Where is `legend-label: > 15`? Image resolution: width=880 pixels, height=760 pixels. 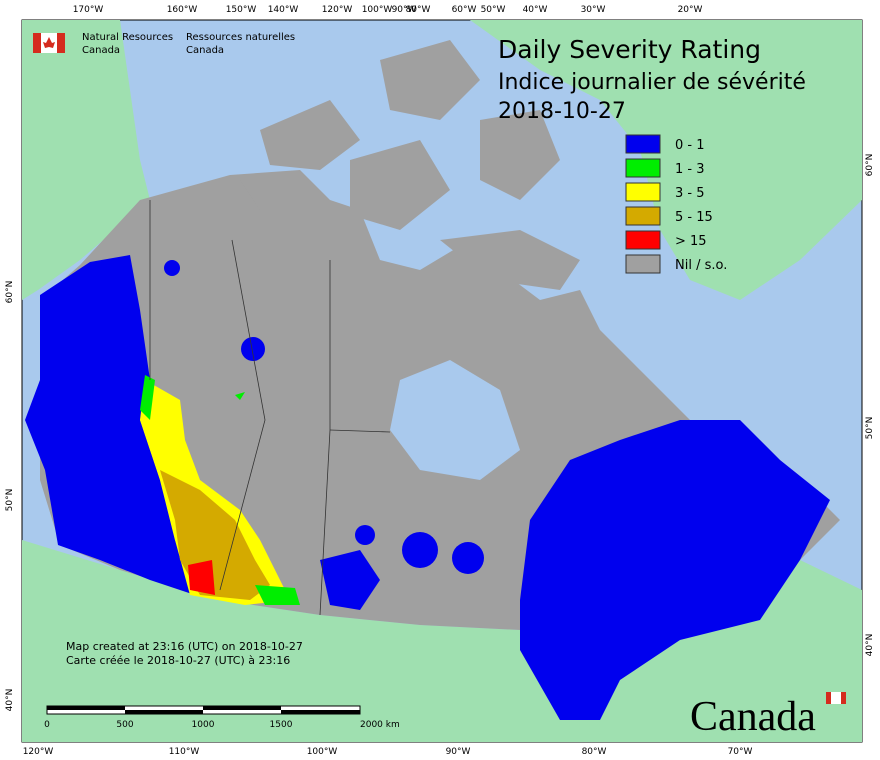 legend-label: > 15 is located at coordinates (691, 241).